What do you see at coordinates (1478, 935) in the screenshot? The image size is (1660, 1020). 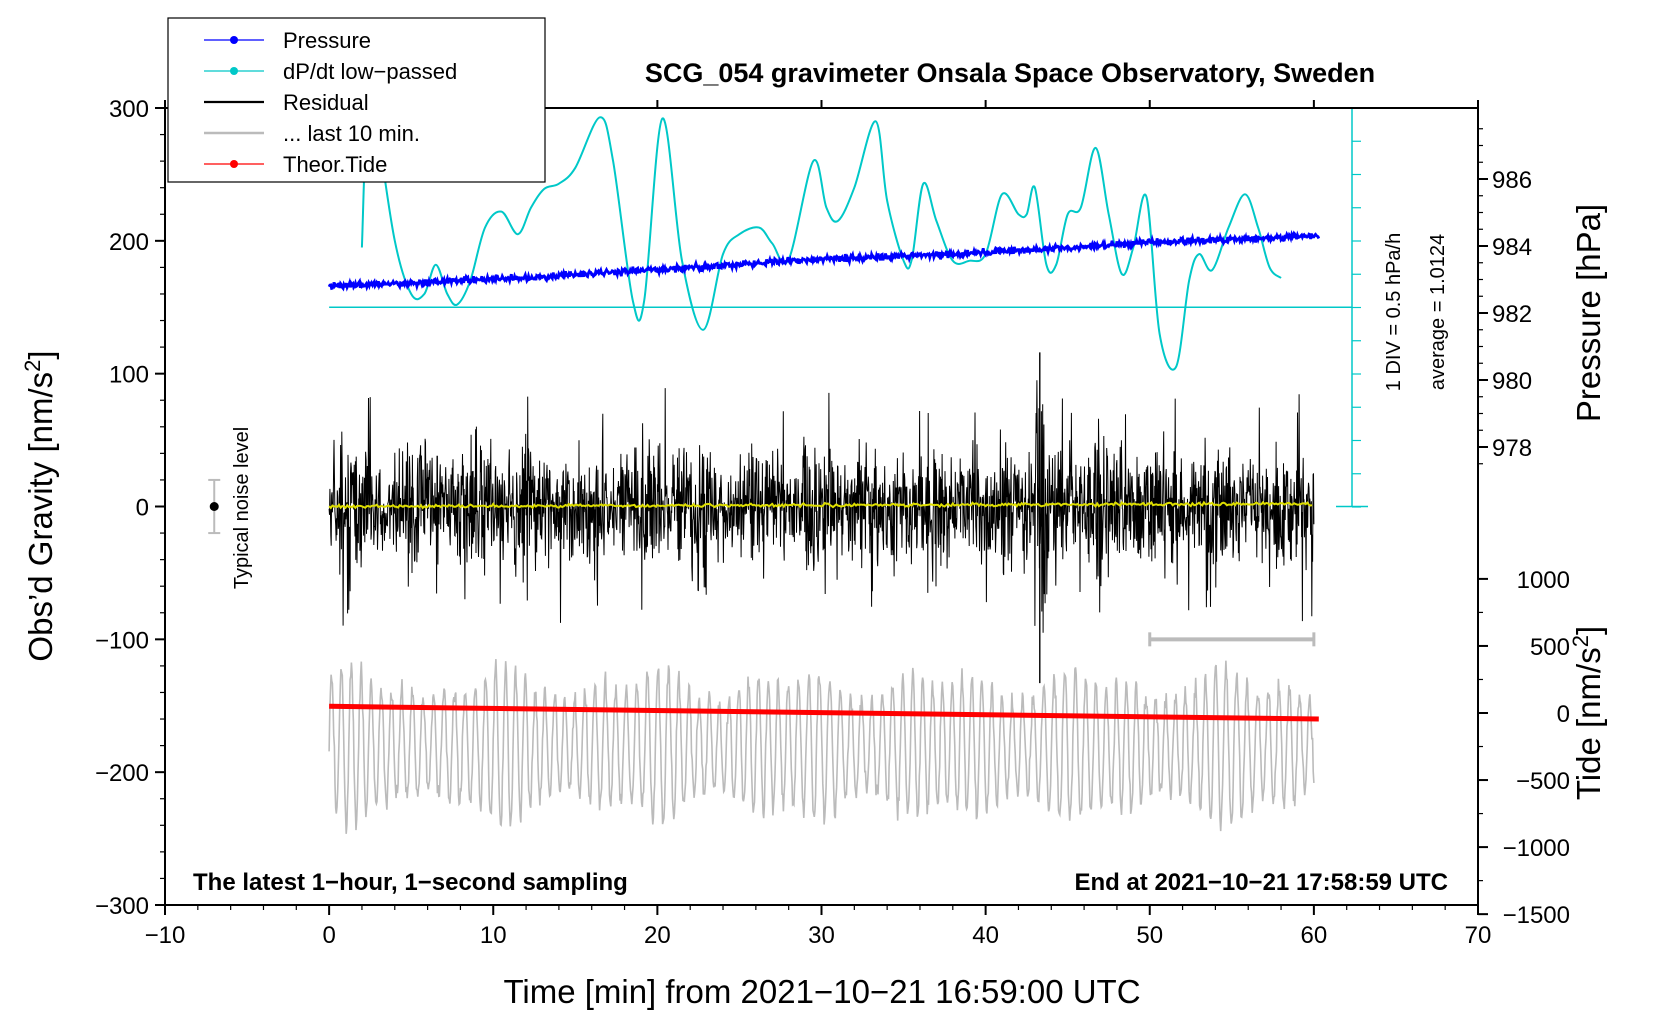 I see `x-tick-label: 70` at bounding box center [1478, 935].